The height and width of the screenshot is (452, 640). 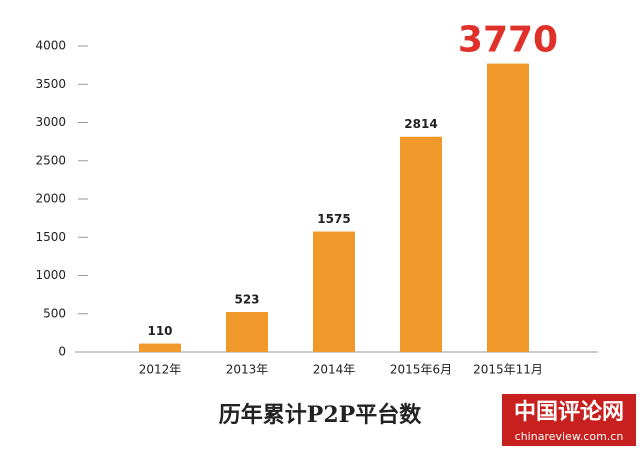 What do you see at coordinates (50, 122) in the screenshot?
I see `y-tick-label: 3000` at bounding box center [50, 122].